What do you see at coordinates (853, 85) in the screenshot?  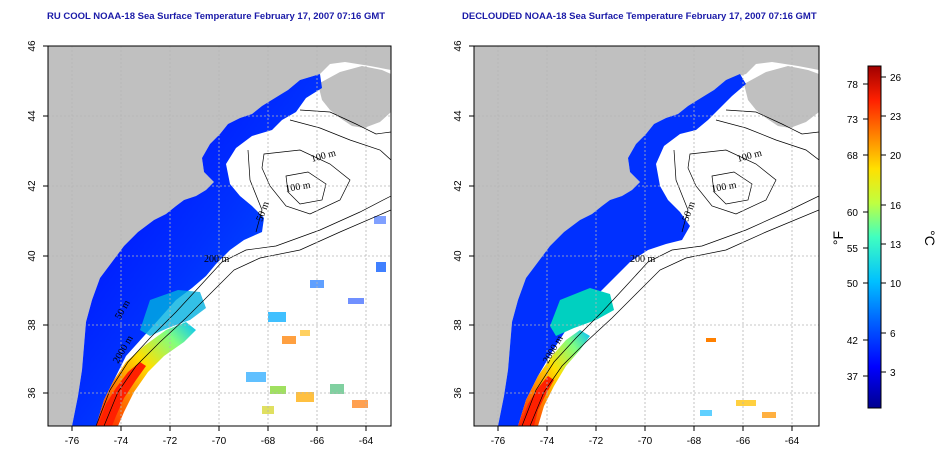 I see `fahrenheit-tick-label: 78` at bounding box center [853, 85].